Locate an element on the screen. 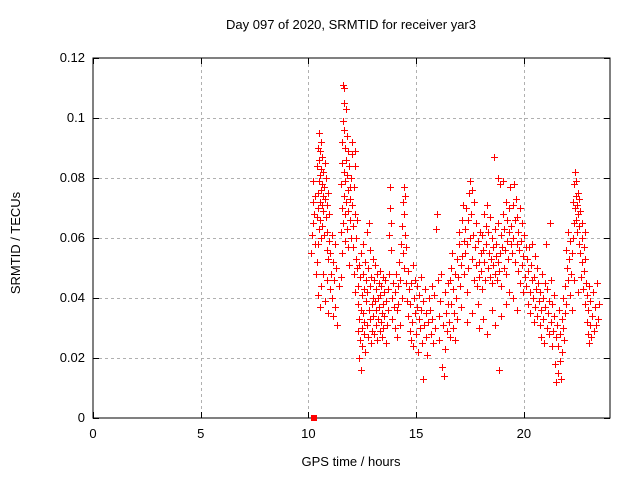 The height and width of the screenshot is (480, 640). x-tick-label: 20 is located at coordinates (524, 433).